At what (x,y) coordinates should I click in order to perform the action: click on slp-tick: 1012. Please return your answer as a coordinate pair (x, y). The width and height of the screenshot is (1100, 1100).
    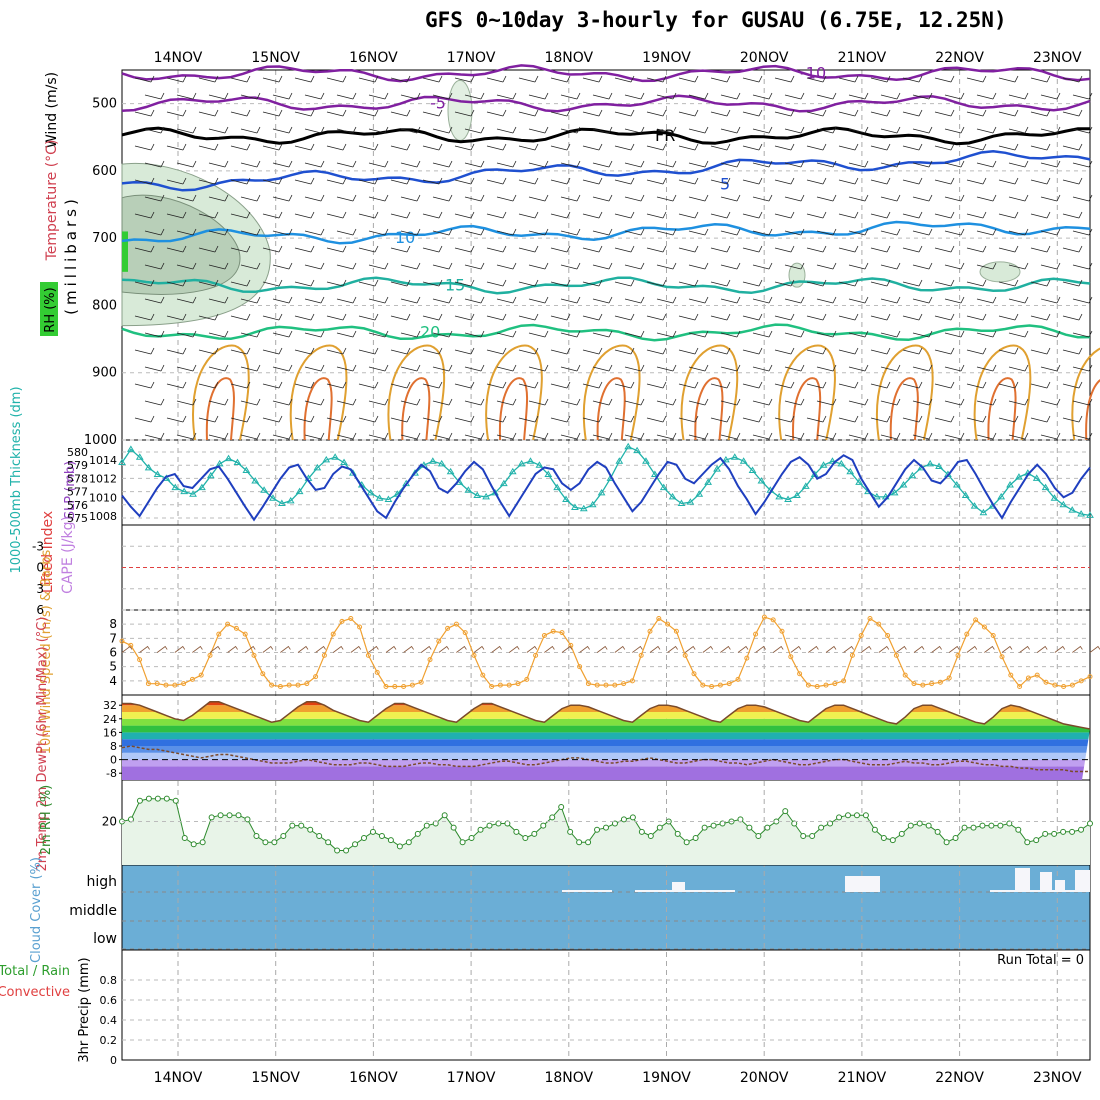
    Looking at the image, I should click on (103, 479).